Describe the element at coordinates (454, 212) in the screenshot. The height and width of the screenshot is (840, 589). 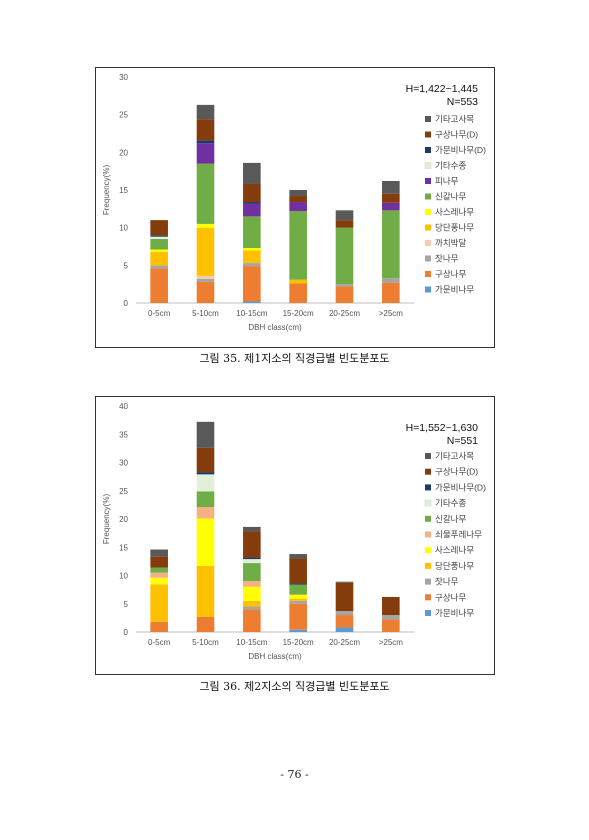
I see `legend-label: 사스레나무` at that location.